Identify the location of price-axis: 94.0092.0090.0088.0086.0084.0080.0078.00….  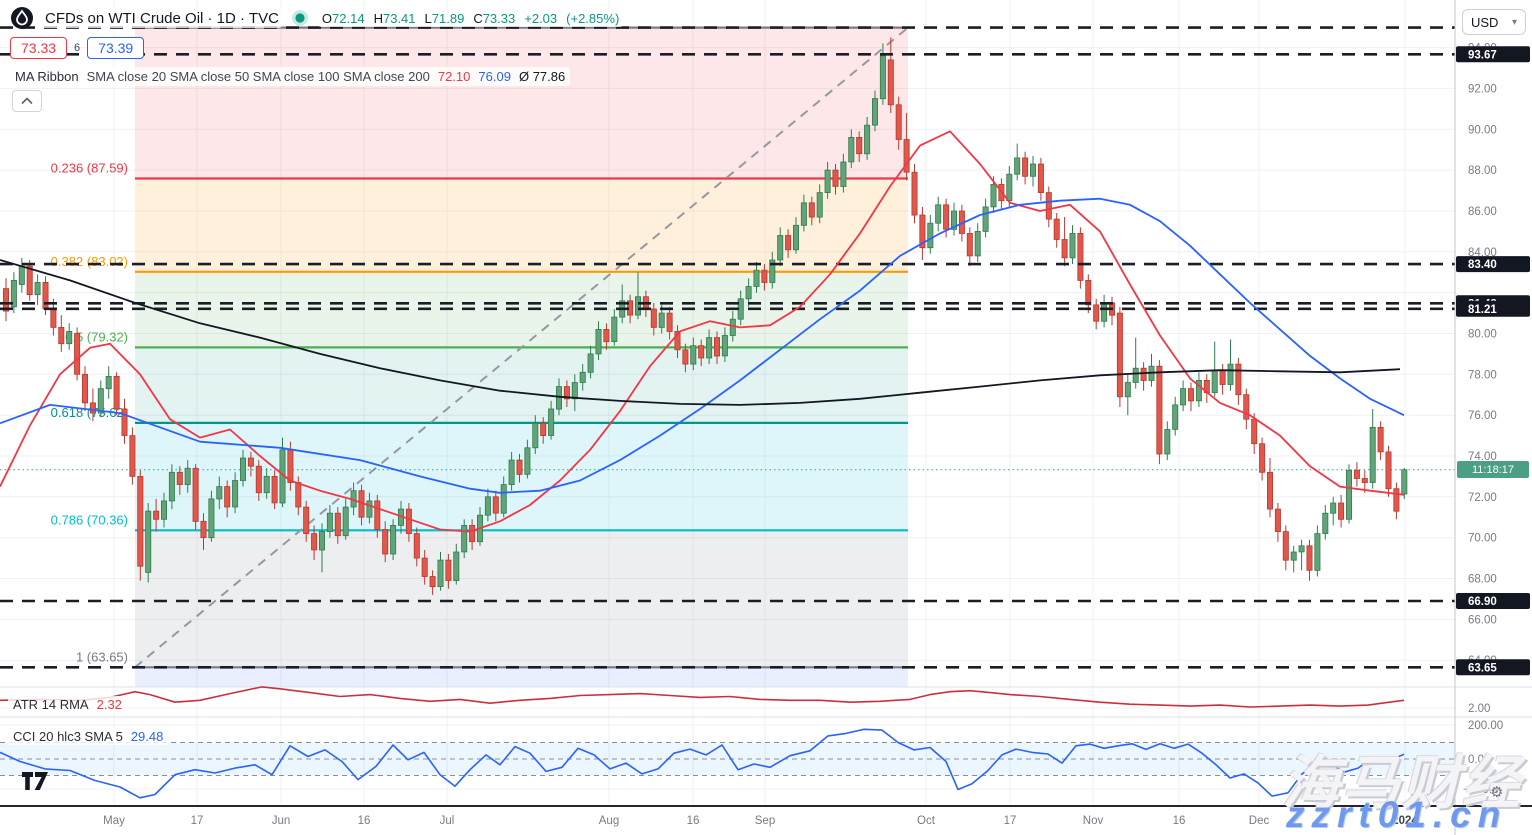
(1493, 419).